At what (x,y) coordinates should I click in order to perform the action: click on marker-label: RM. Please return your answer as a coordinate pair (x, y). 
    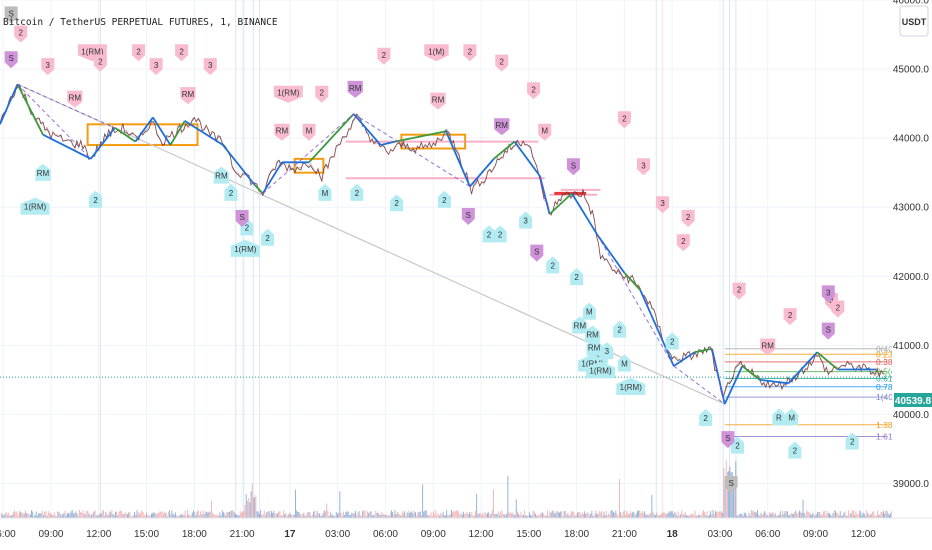
    Looking at the image, I should click on (438, 100).